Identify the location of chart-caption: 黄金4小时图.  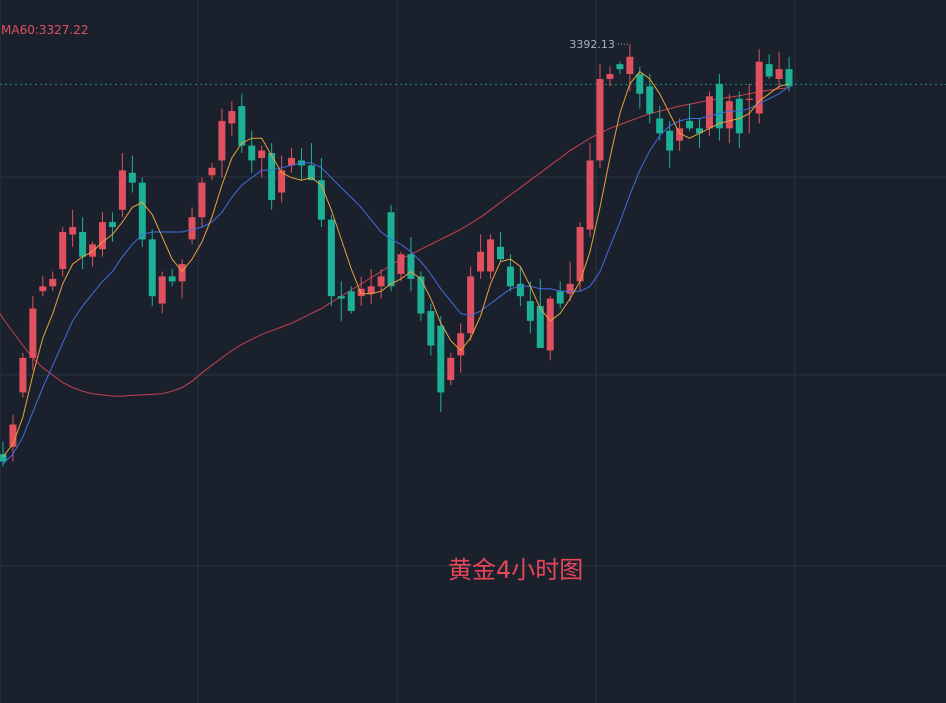
(516, 570).